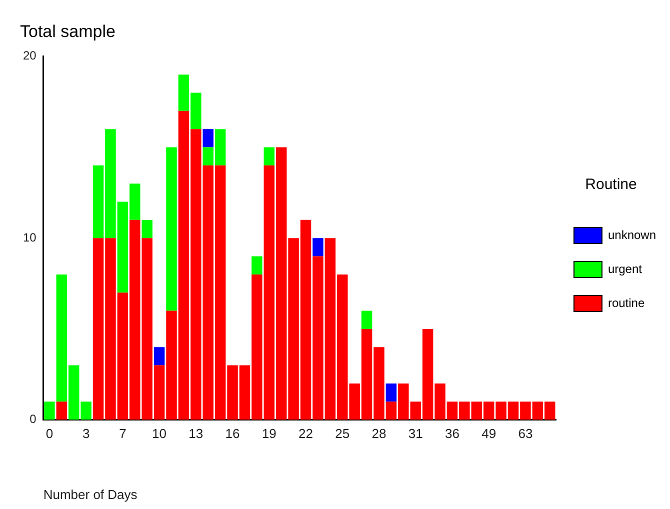 The image size is (670, 509). I want to click on chart-title: Total sample, so click(68, 31).